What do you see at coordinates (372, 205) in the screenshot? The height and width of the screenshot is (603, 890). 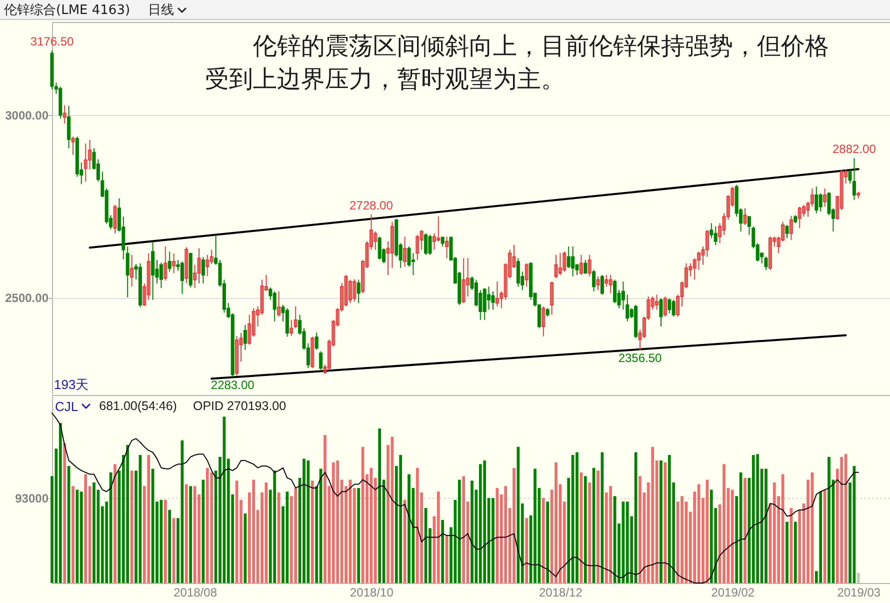 I see `annotation: 2728.00` at bounding box center [372, 205].